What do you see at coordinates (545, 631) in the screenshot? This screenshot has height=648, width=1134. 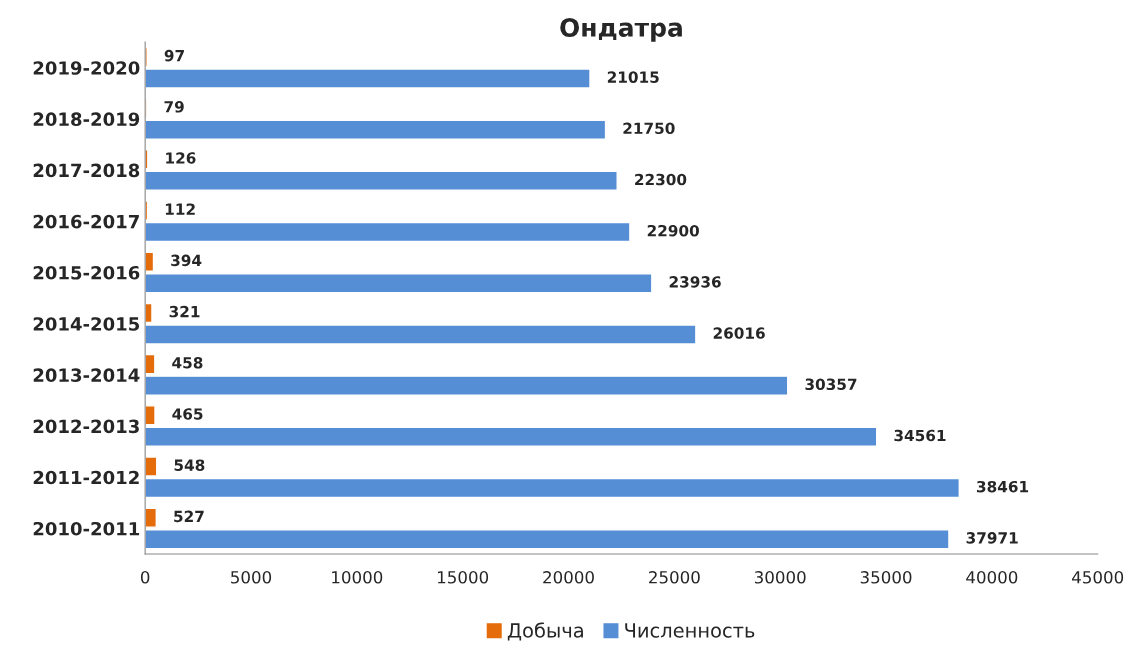 I see `legend-label: Добыча` at bounding box center [545, 631].